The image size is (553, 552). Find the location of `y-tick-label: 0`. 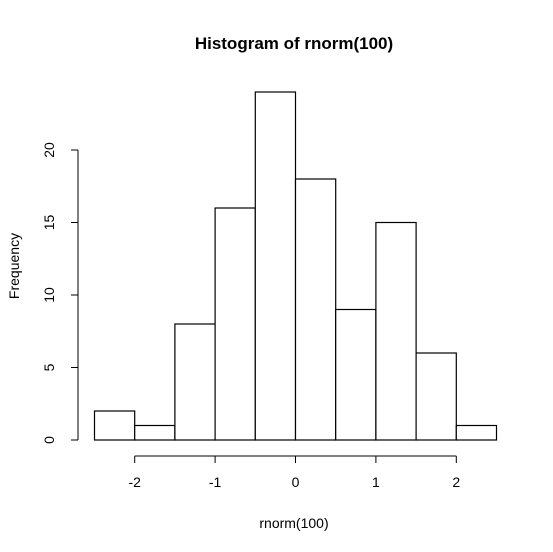

y-tick-label: 0 is located at coordinates (49, 440).